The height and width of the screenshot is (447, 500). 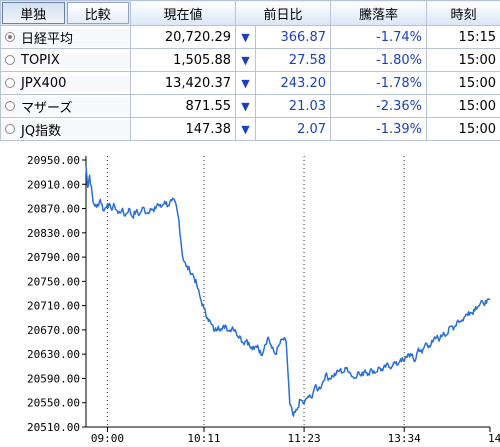 I want to click on price-column-header: 現在値, so click(x=183, y=13).